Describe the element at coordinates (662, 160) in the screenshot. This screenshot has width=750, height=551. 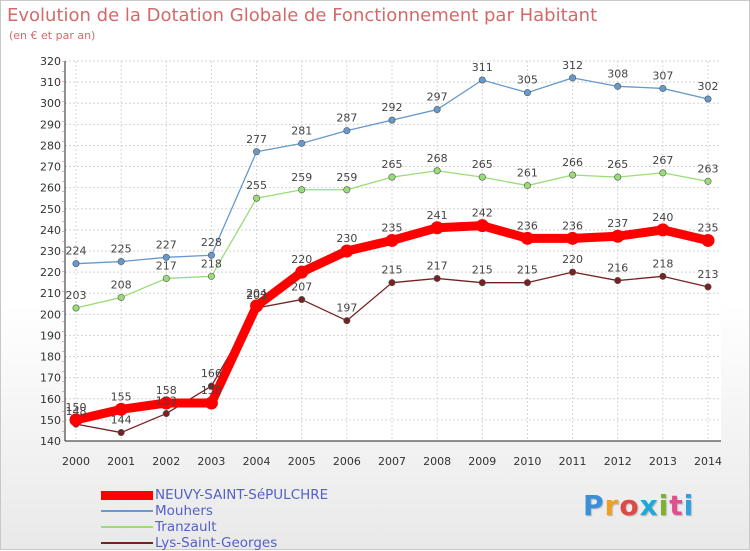
I see `data-label: 267` at that location.